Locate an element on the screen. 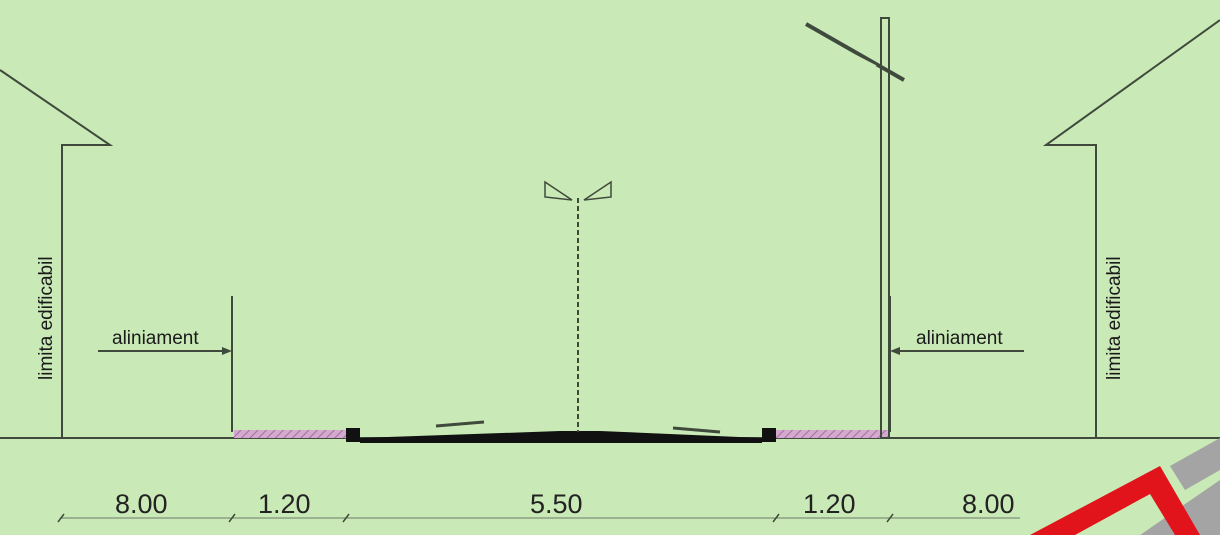 The width and height of the screenshot is (1220, 535). alignment-right-label: aliniament is located at coordinates (959, 338).